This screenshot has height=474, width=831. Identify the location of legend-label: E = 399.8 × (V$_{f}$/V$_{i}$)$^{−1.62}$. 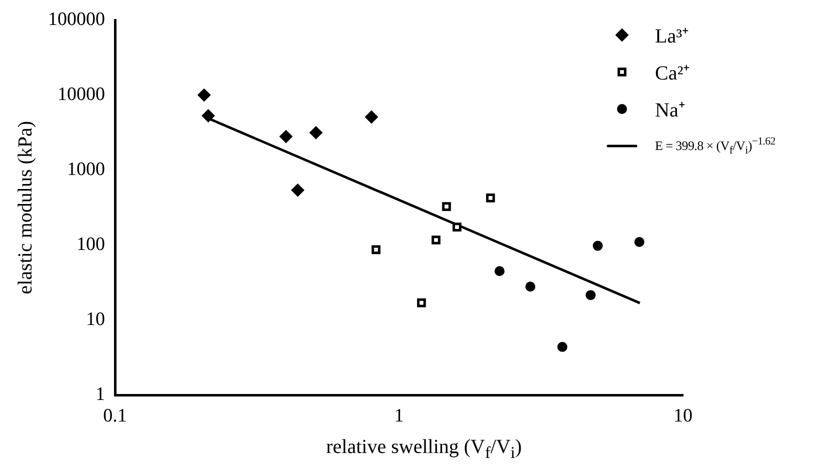
(715, 146).